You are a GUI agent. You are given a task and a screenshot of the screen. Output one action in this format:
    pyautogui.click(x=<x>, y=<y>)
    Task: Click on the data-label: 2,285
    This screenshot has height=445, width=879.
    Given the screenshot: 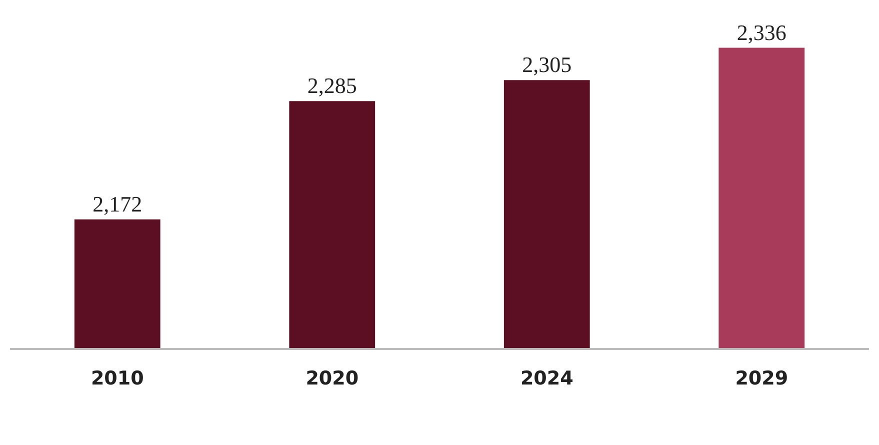 What is the action you would take?
    pyautogui.click(x=332, y=85)
    